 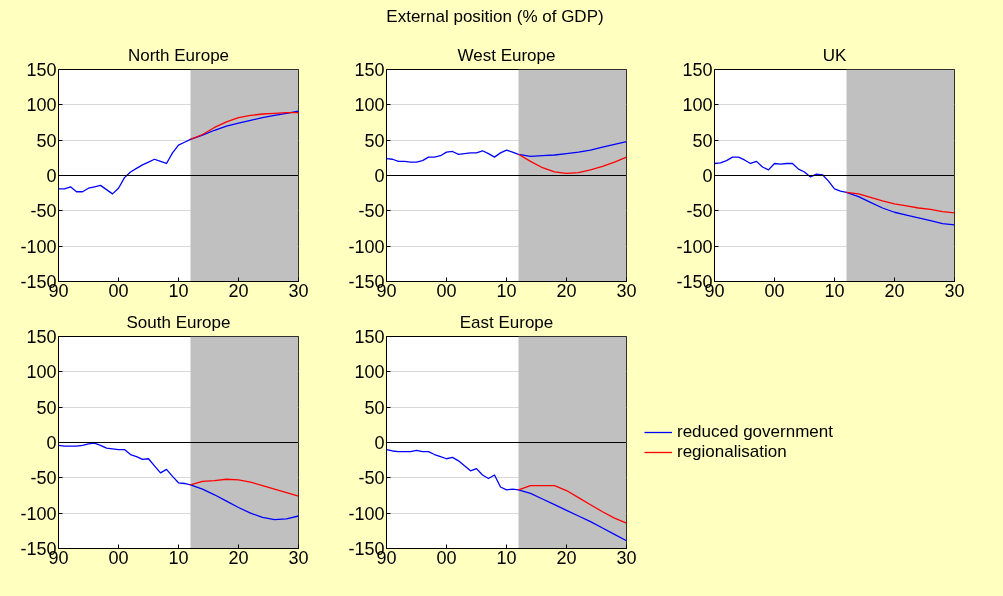 What do you see at coordinates (495, 17) in the screenshot?
I see `text: External position (% of GDP)` at bounding box center [495, 17].